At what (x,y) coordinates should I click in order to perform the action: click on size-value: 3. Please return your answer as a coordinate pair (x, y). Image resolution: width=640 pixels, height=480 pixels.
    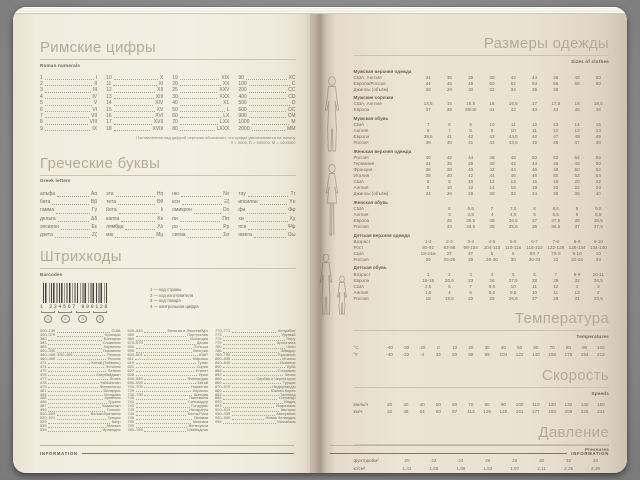
    Looking at the image, I should click on (449, 214).